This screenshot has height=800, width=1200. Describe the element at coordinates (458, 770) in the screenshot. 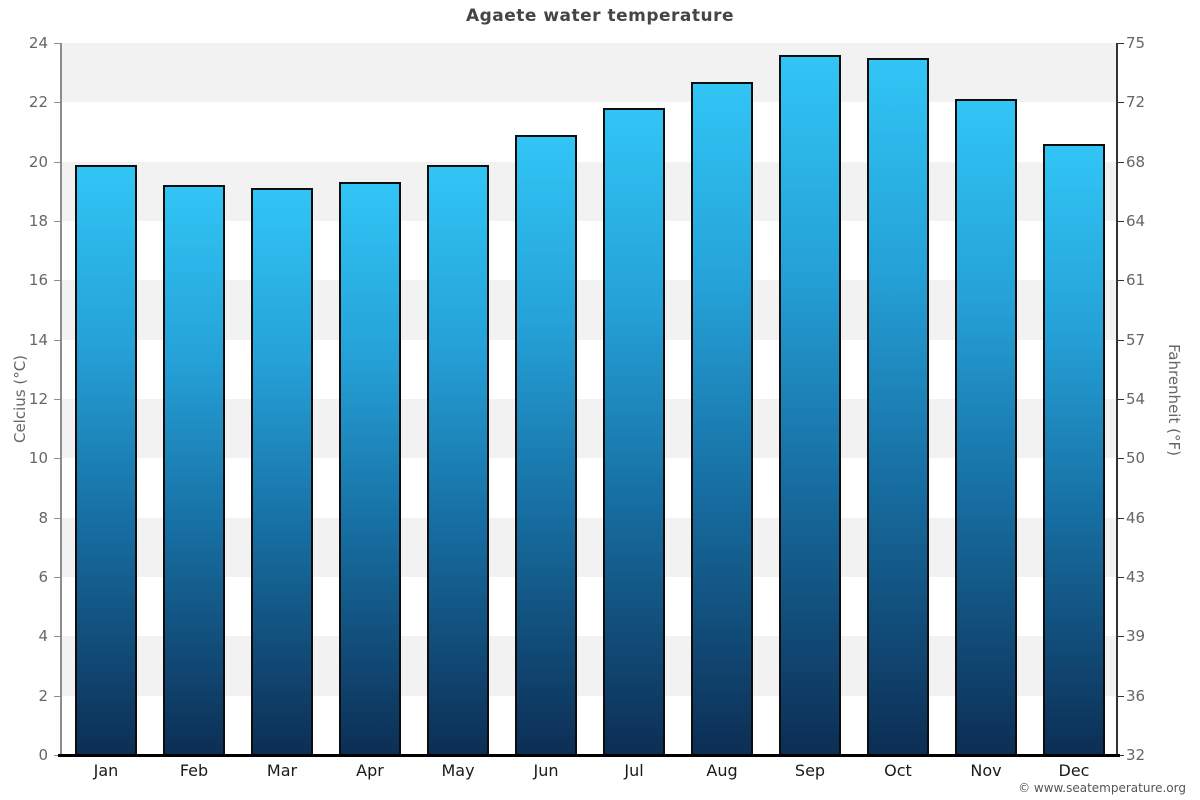

I see `month-label: May` at that location.